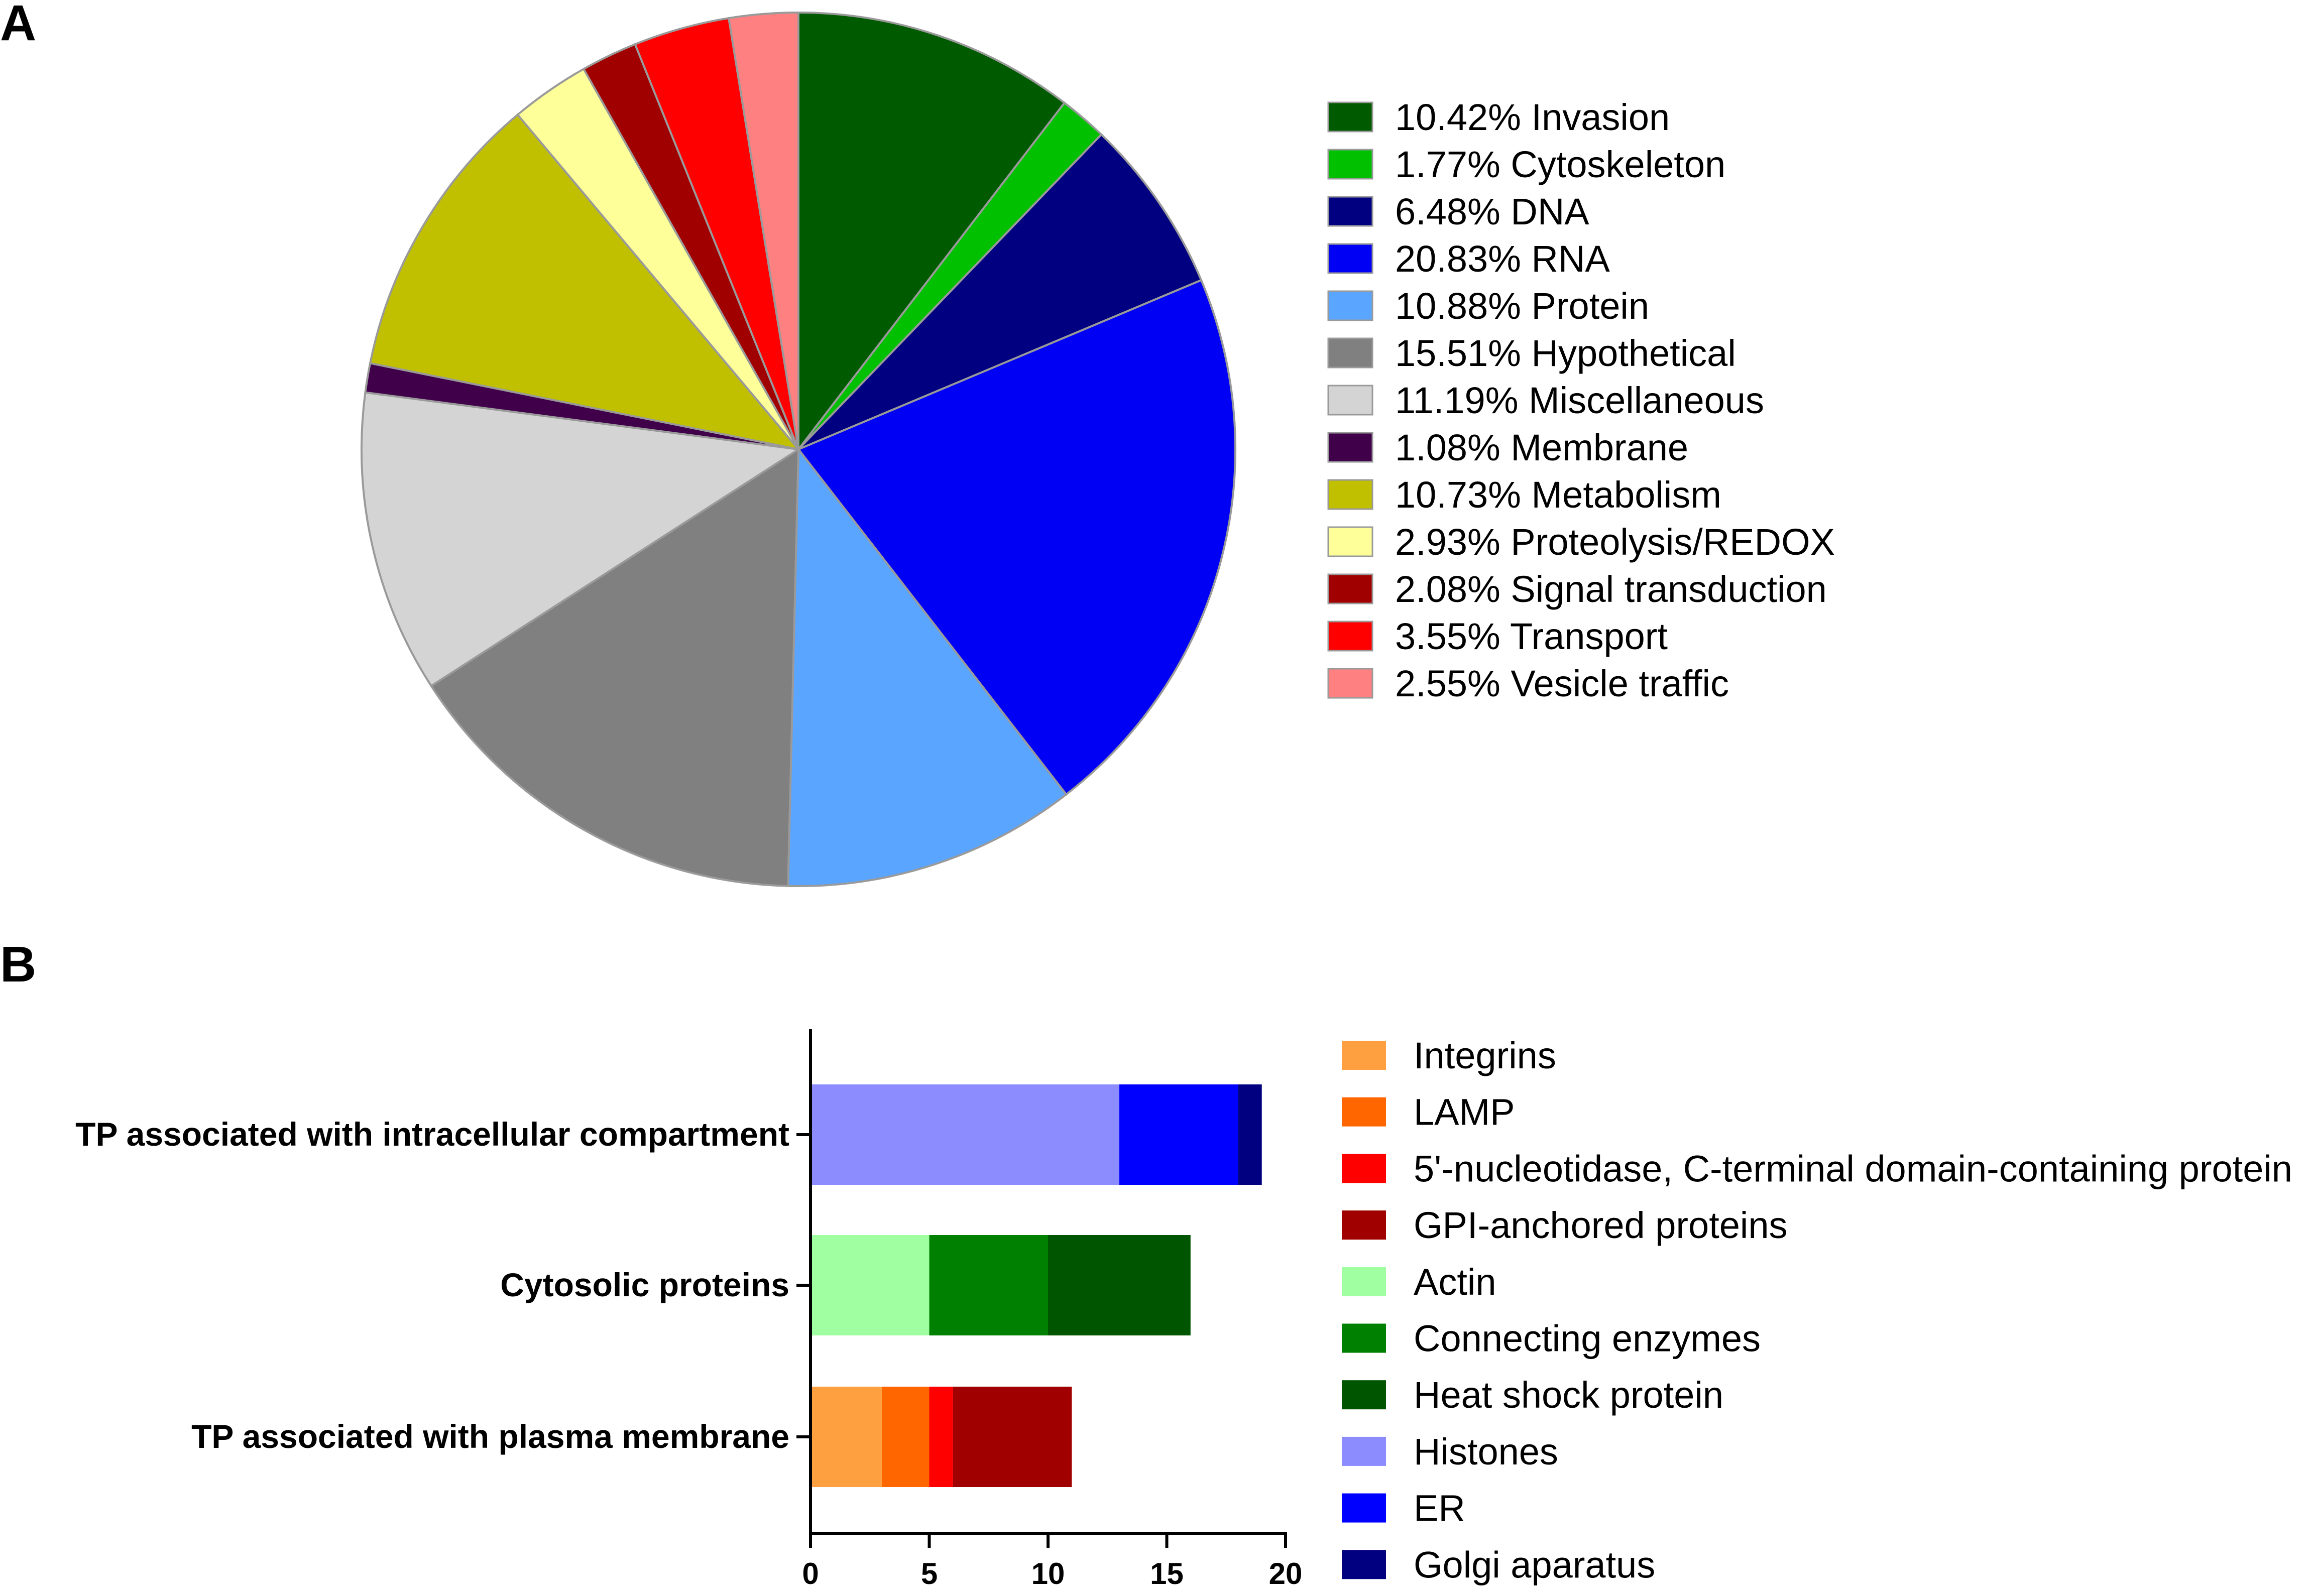 This screenshot has width=2313, height=1596. I want to click on x-tick-label-5: 5, so click(929, 1573).